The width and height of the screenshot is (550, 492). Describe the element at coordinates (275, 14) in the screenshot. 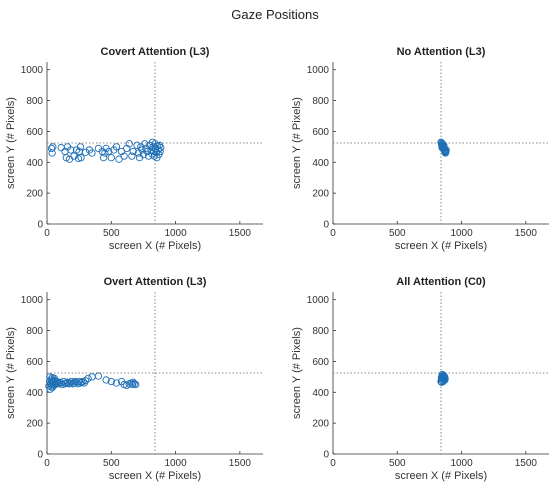

I see `figure-title: Gaze Positions` at that location.